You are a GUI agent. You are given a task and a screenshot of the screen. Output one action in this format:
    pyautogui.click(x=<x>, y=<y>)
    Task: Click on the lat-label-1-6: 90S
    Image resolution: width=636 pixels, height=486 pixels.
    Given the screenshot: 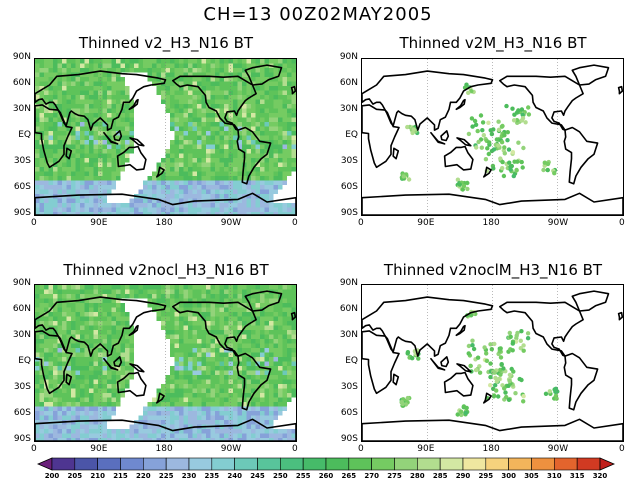 What is the action you would take?
    pyautogui.click(x=22, y=213)
    